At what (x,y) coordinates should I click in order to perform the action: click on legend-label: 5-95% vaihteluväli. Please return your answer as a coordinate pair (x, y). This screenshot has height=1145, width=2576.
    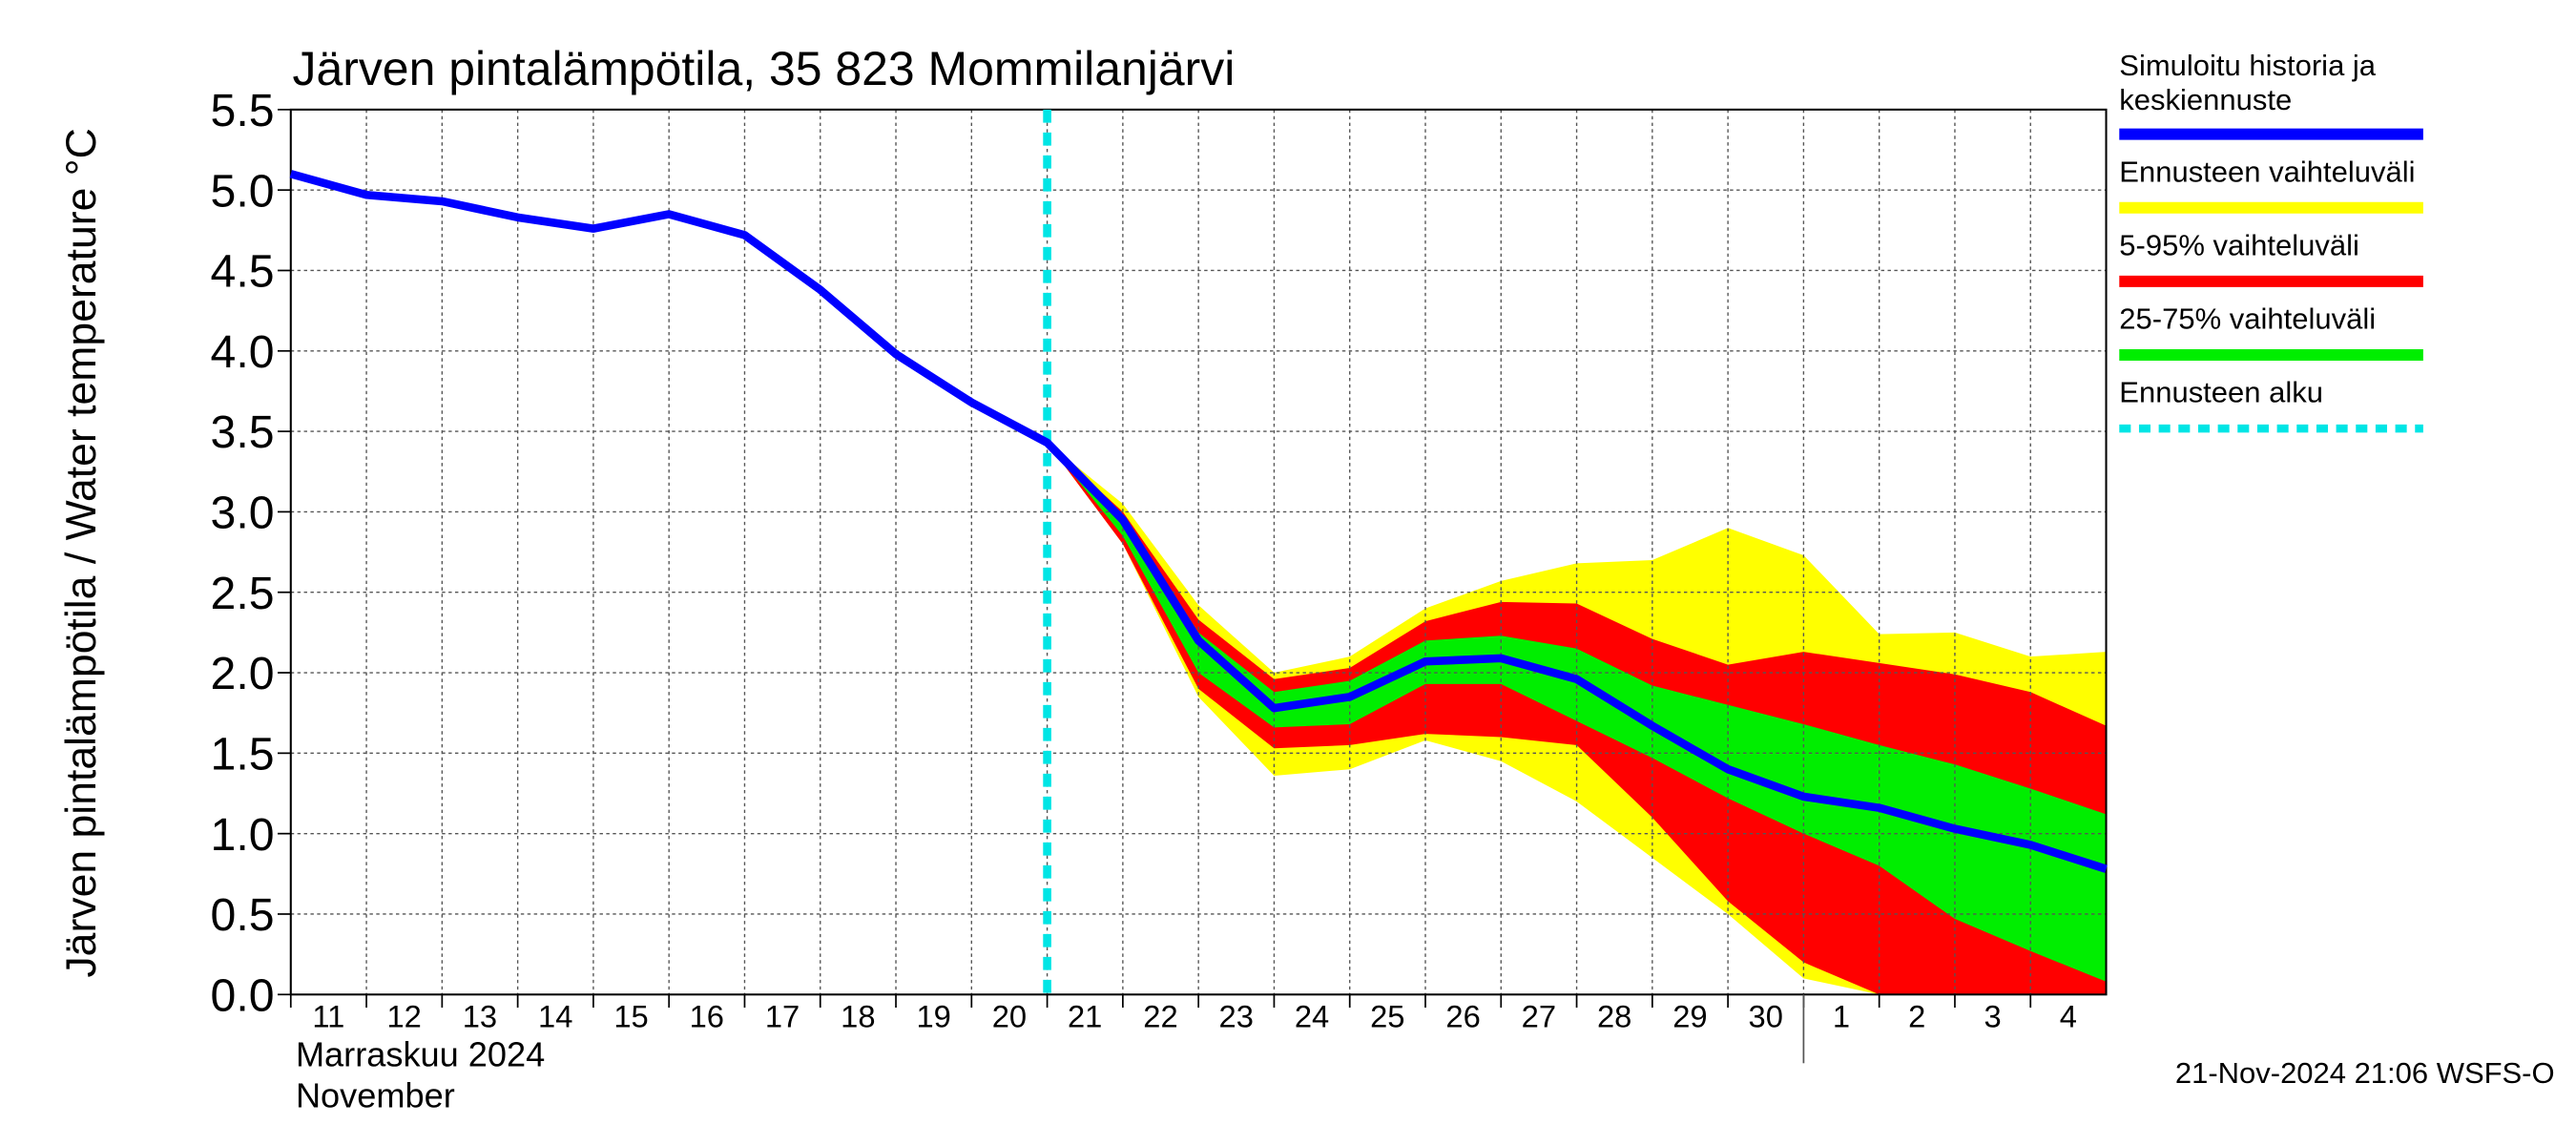
    Looking at the image, I should click on (2239, 245).